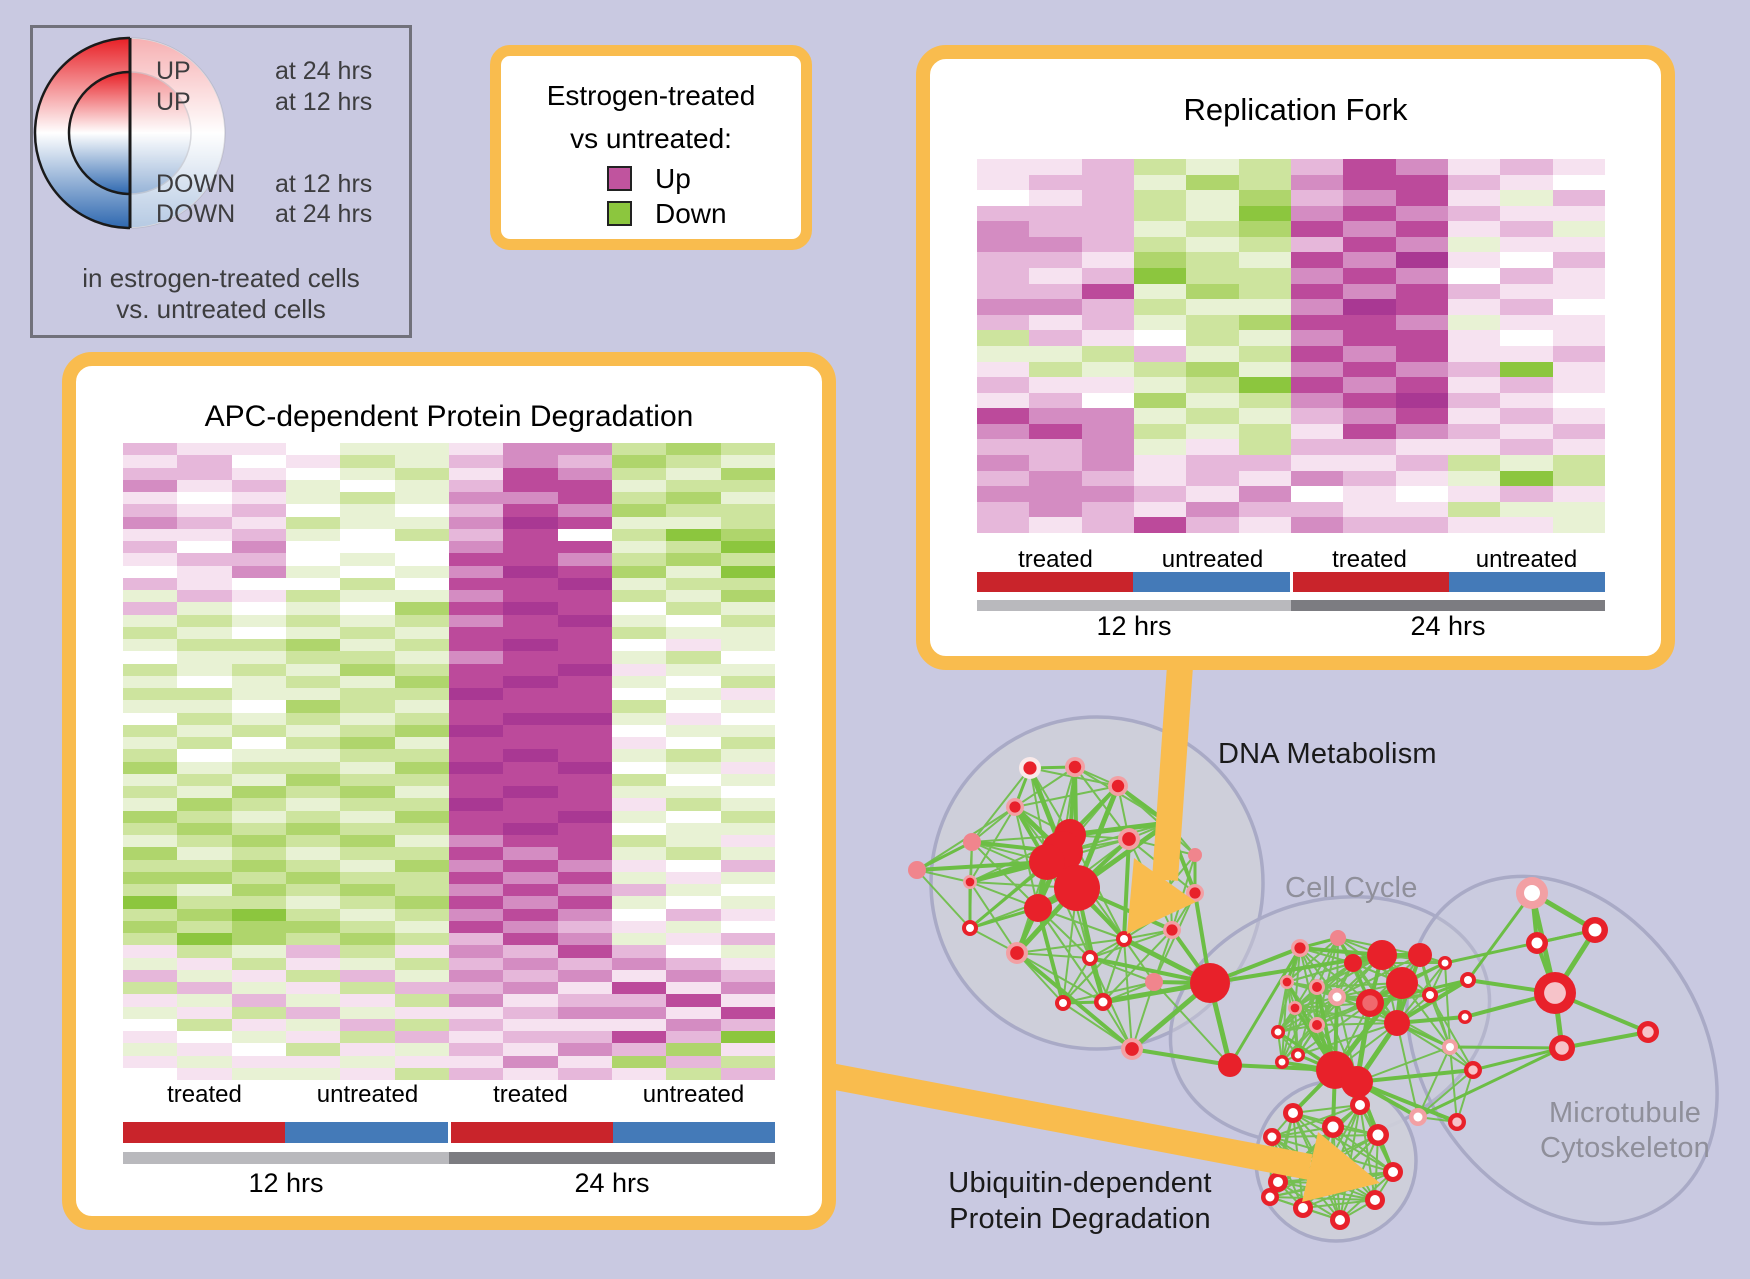  Describe the element at coordinates (1448, 605) in the screenshot. I see `rf-bar-24hrs` at that location.